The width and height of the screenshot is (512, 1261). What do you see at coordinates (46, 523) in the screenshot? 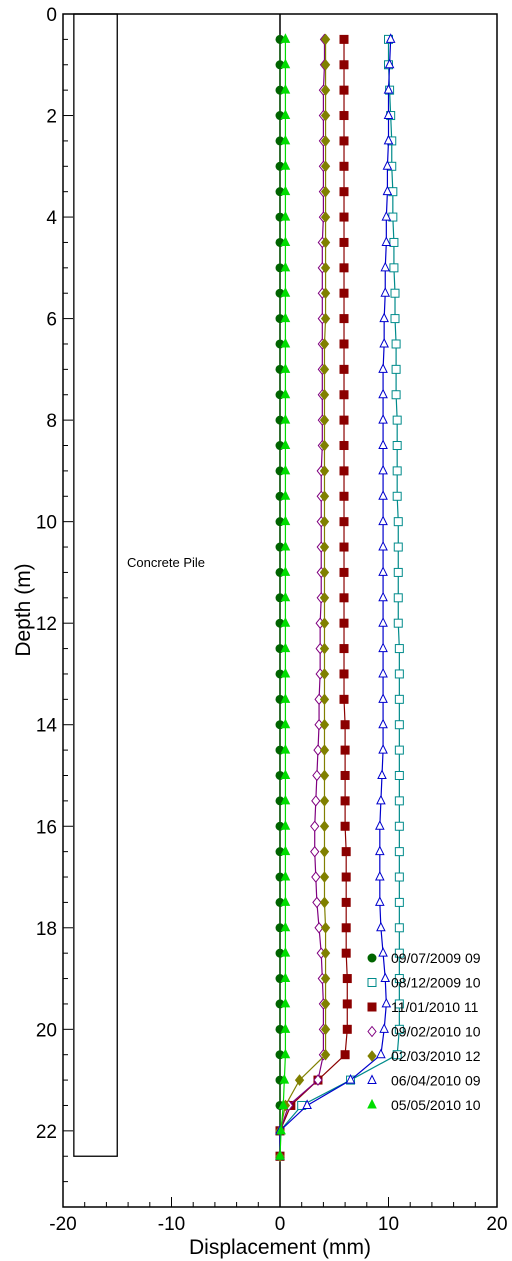
I see `y-tick-label: 10` at bounding box center [46, 523].